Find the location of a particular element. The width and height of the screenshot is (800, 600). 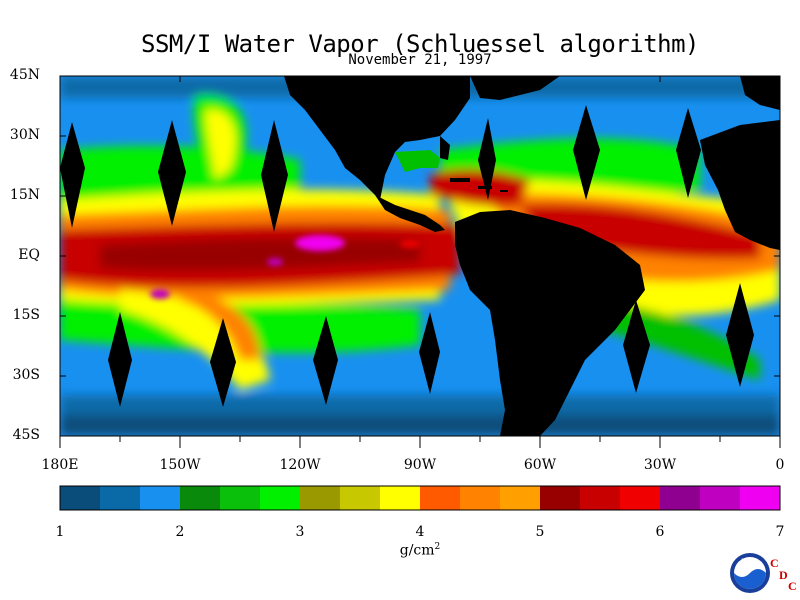

lon-label-150w: 150W is located at coordinates (180, 465).